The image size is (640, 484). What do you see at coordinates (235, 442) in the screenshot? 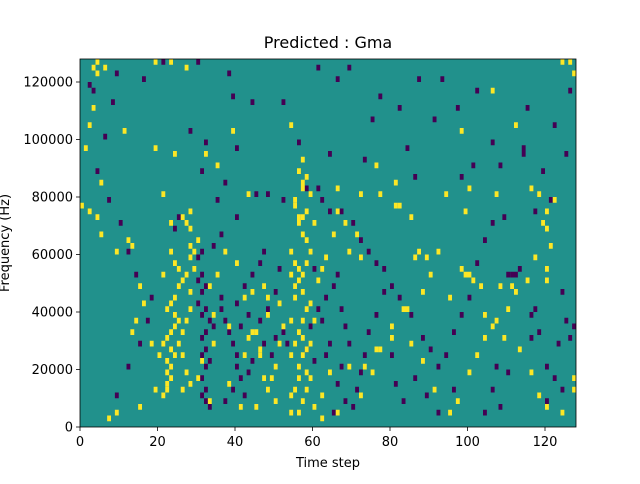
I see `x-tick-label: 40` at bounding box center [235, 442].